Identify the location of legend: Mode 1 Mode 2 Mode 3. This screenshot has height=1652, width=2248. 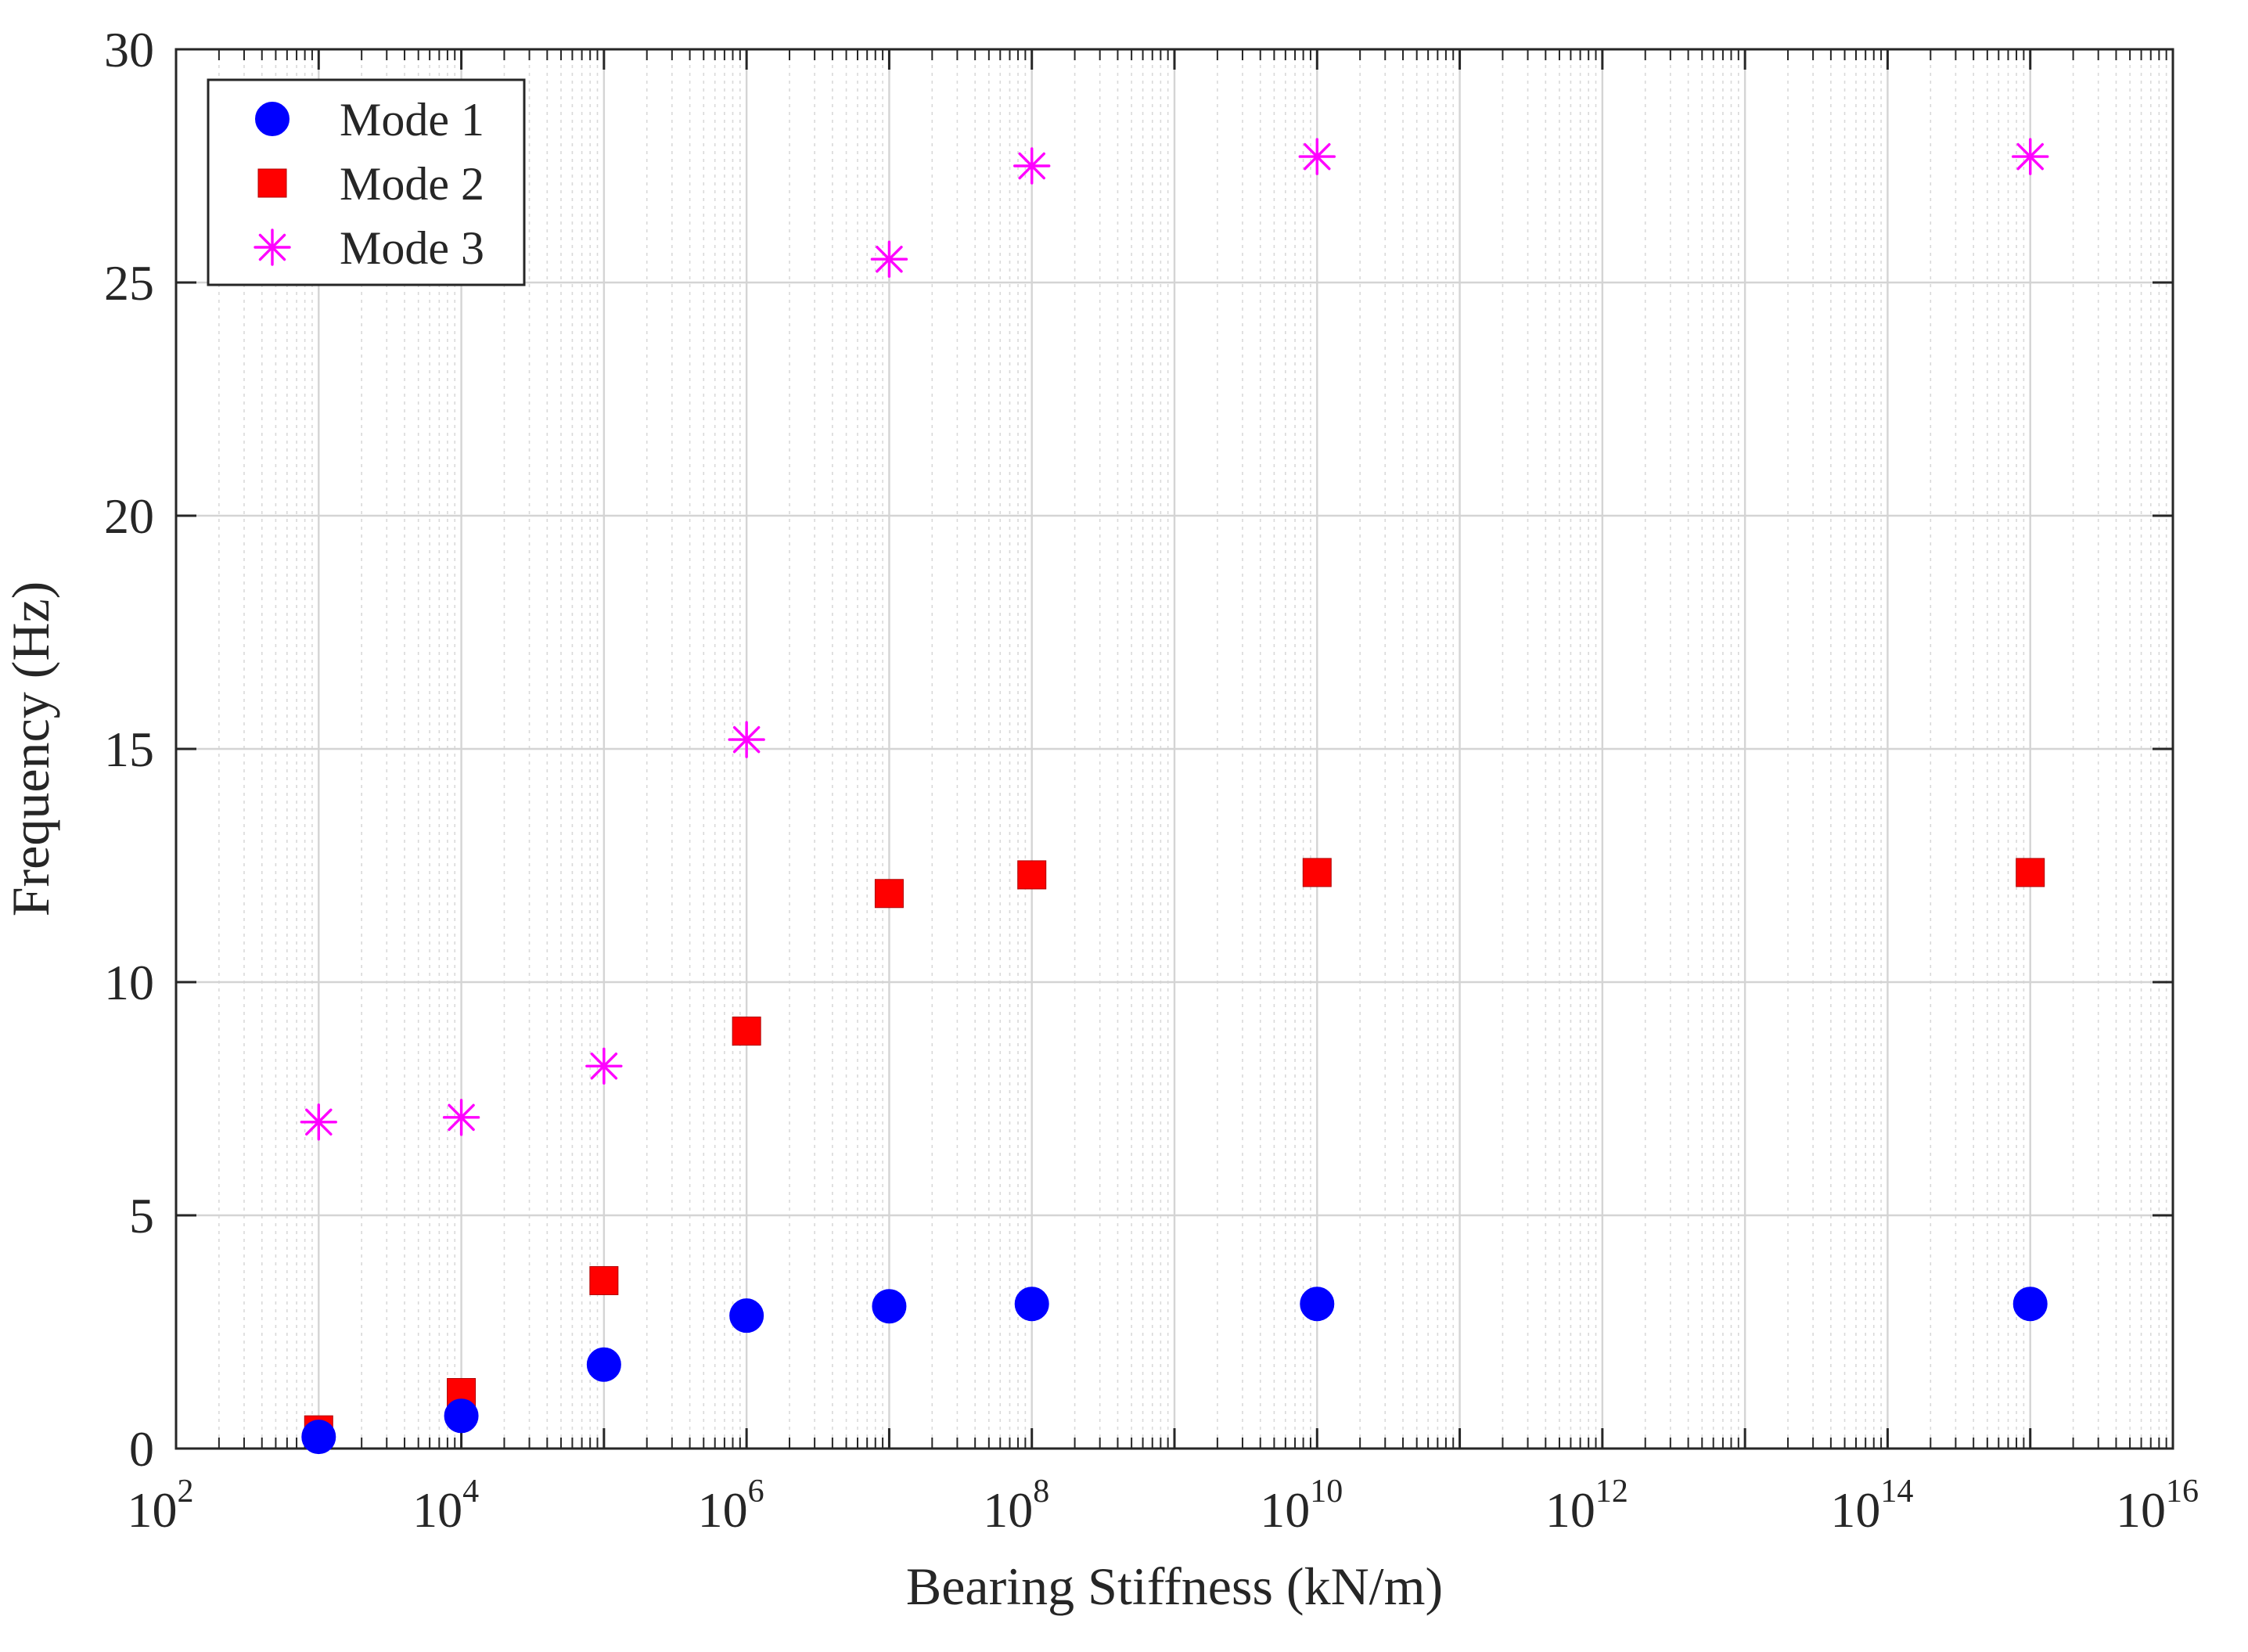
(367, 182).